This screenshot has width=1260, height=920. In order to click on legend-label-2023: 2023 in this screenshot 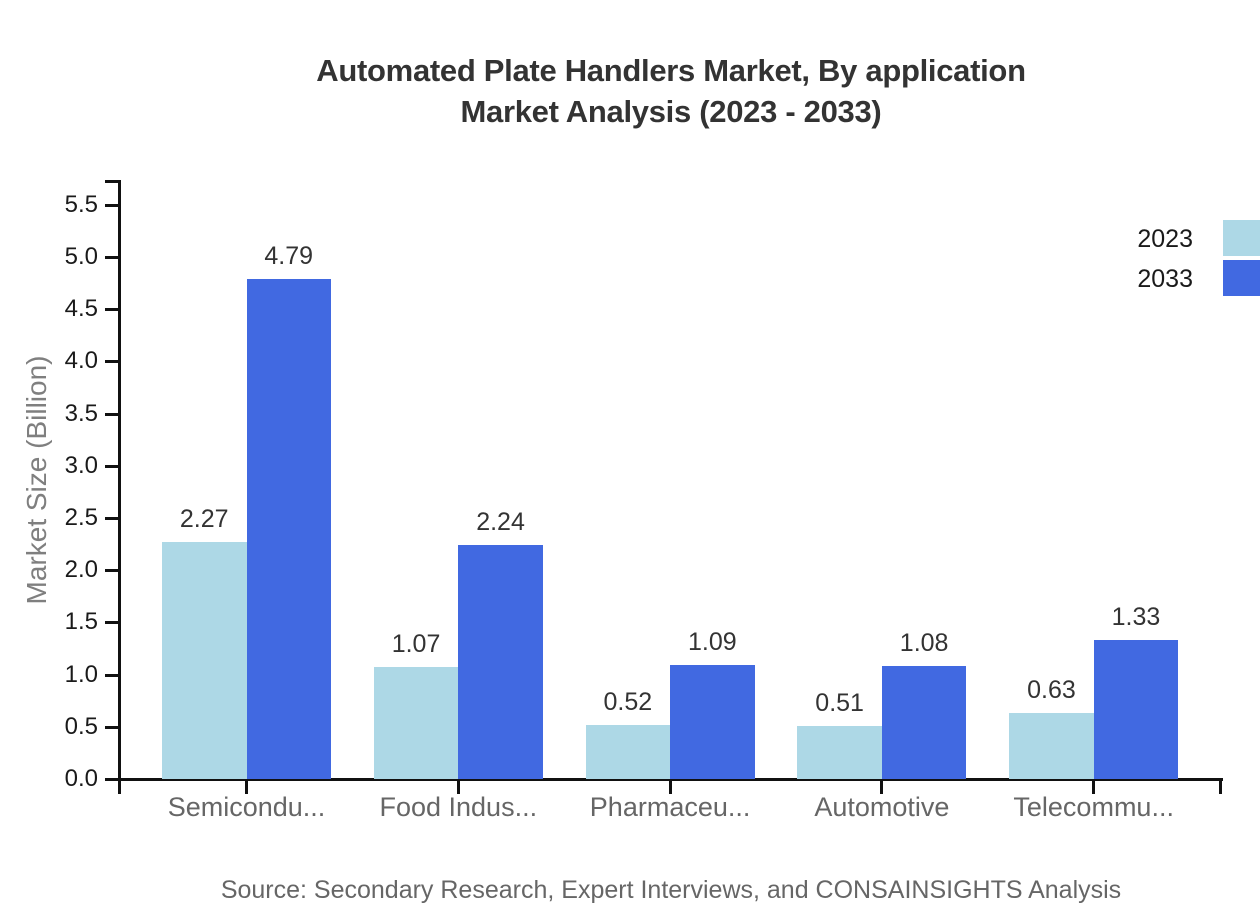, I will do `click(1165, 239)`.